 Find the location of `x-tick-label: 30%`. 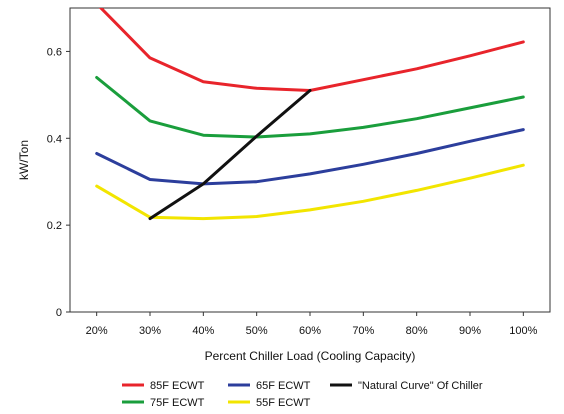

x-tick-label: 30% is located at coordinates (150, 331).